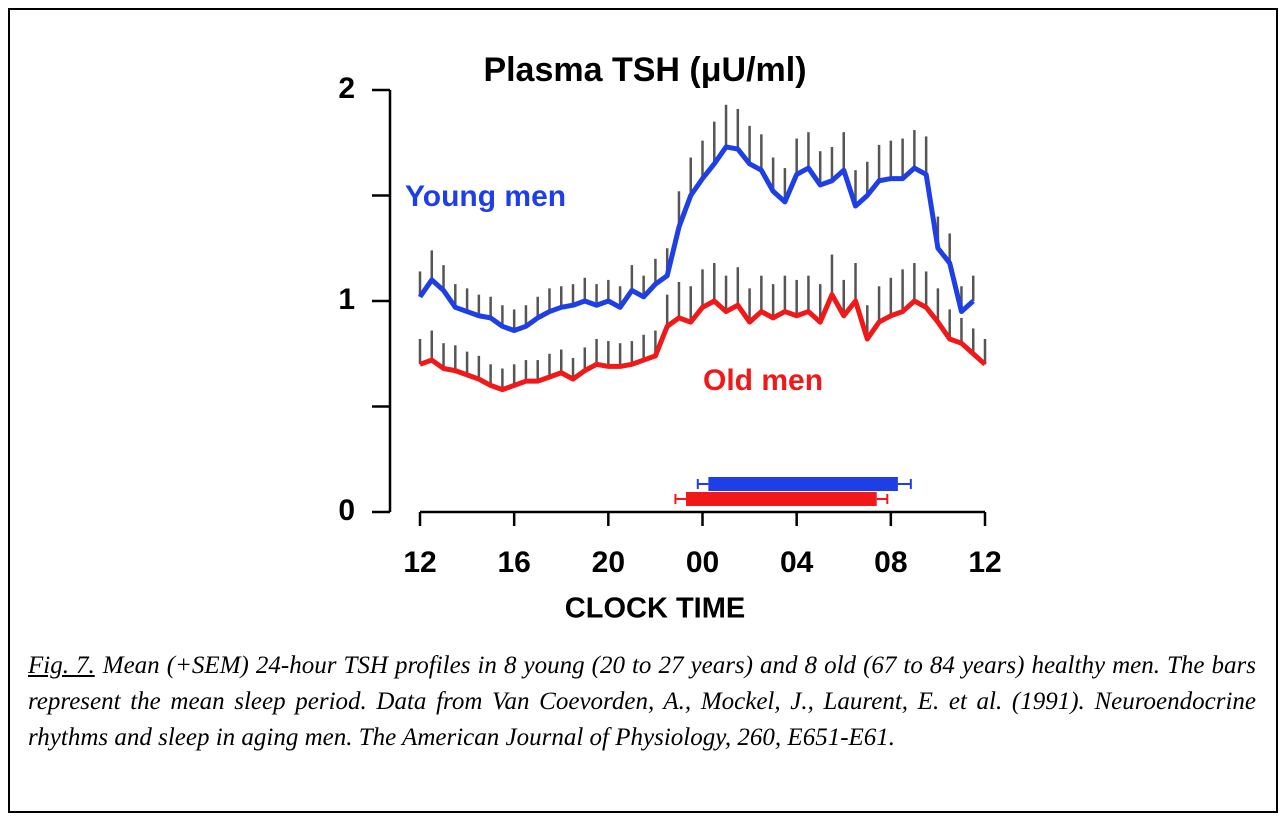 The width and height of the screenshot is (1284, 819). I want to click on series-label: Old men, so click(763, 380).